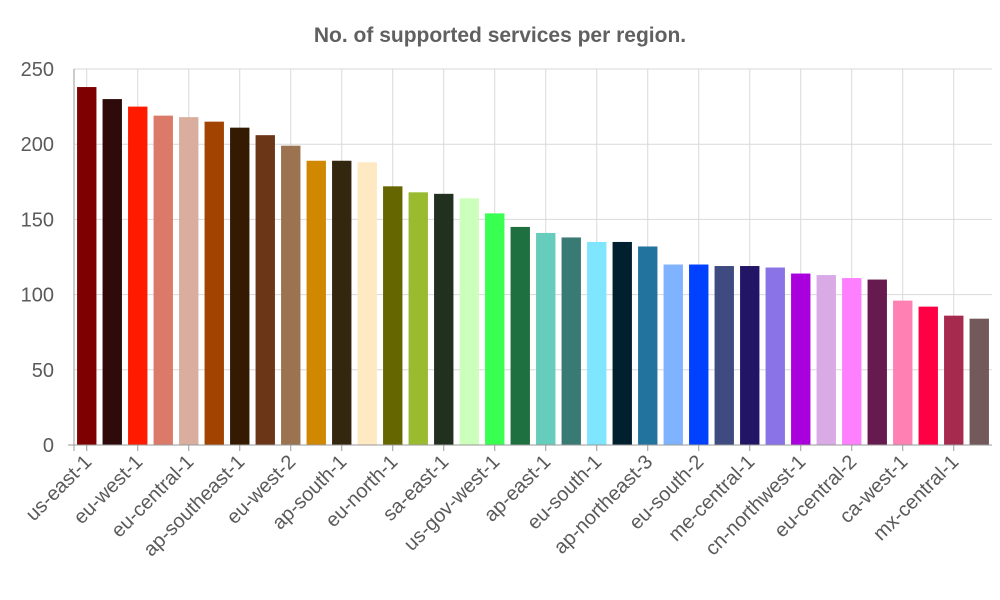 The width and height of the screenshot is (1000, 600). I want to click on y-tick-label: 0, so click(48, 446).